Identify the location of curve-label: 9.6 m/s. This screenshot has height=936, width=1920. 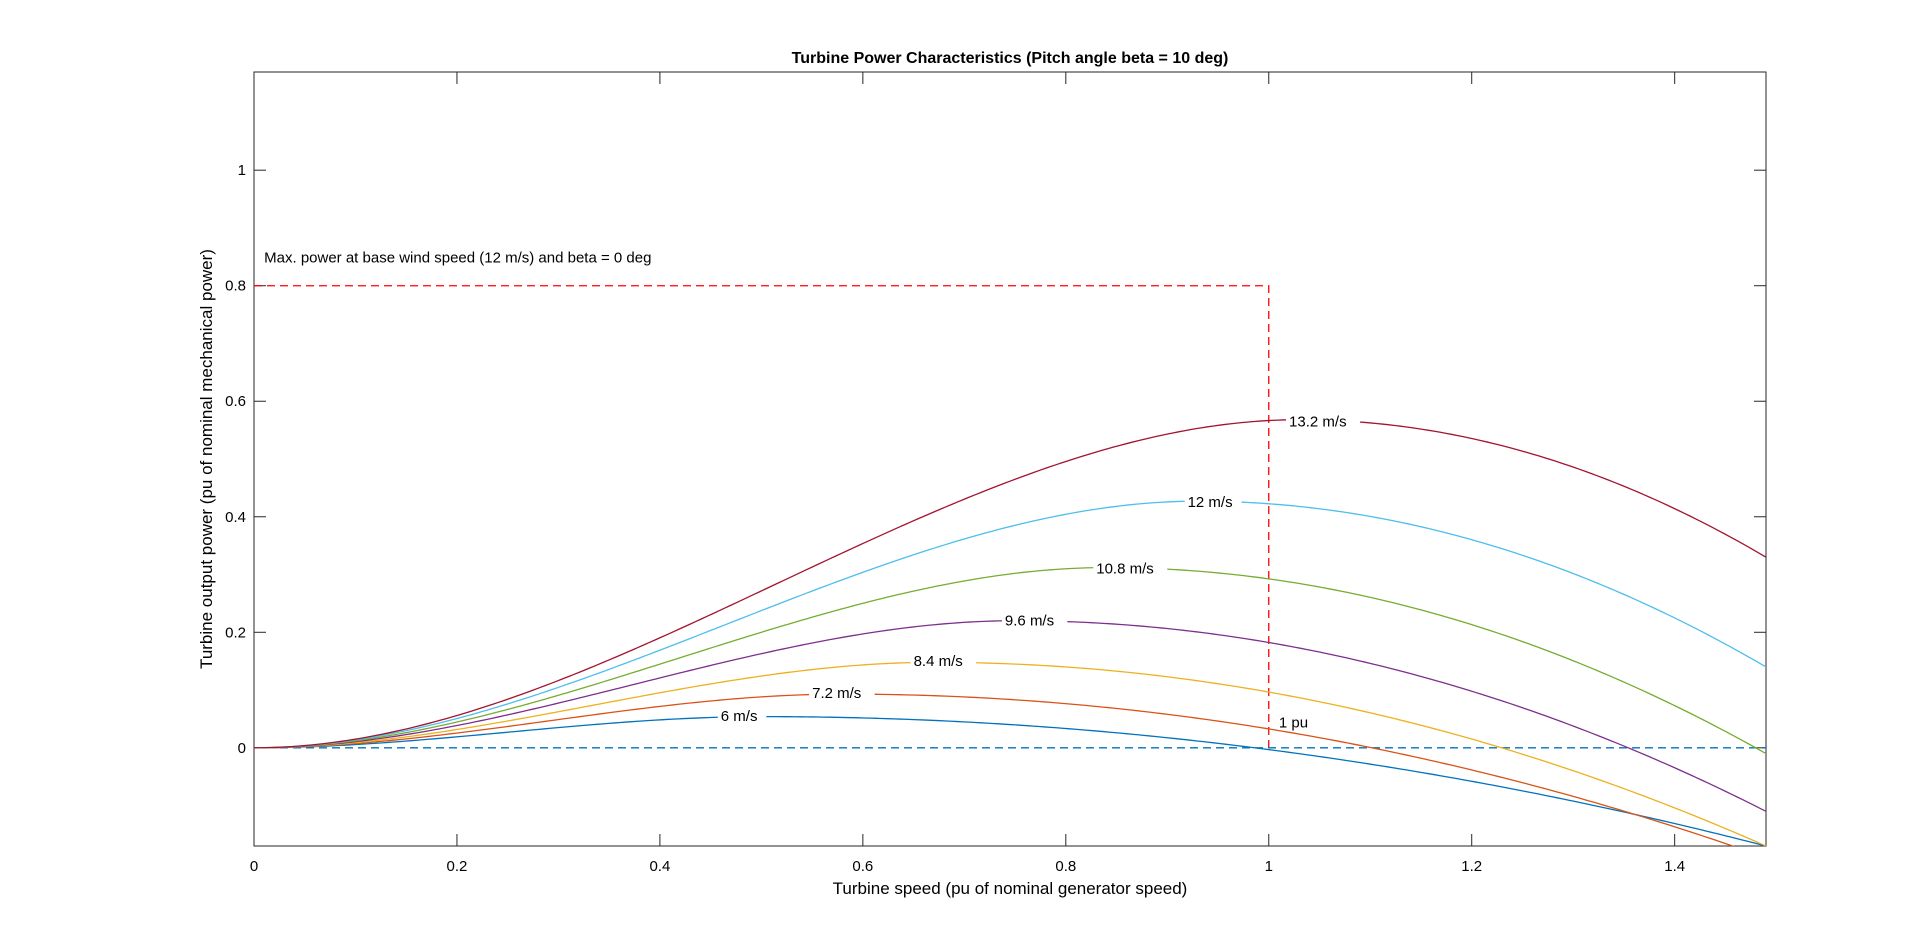
(1029, 621).